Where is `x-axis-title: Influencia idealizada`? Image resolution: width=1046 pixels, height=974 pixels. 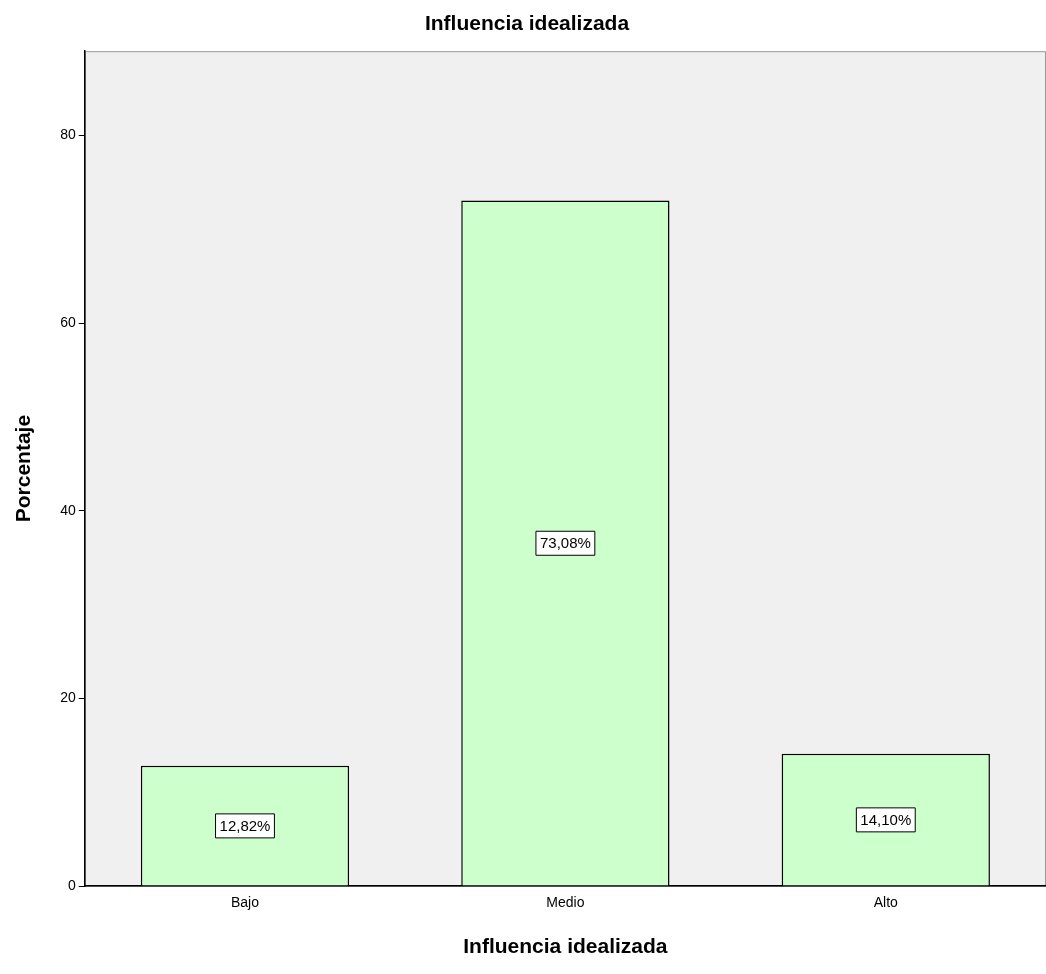 x-axis-title: Influencia idealizada is located at coordinates (565, 946).